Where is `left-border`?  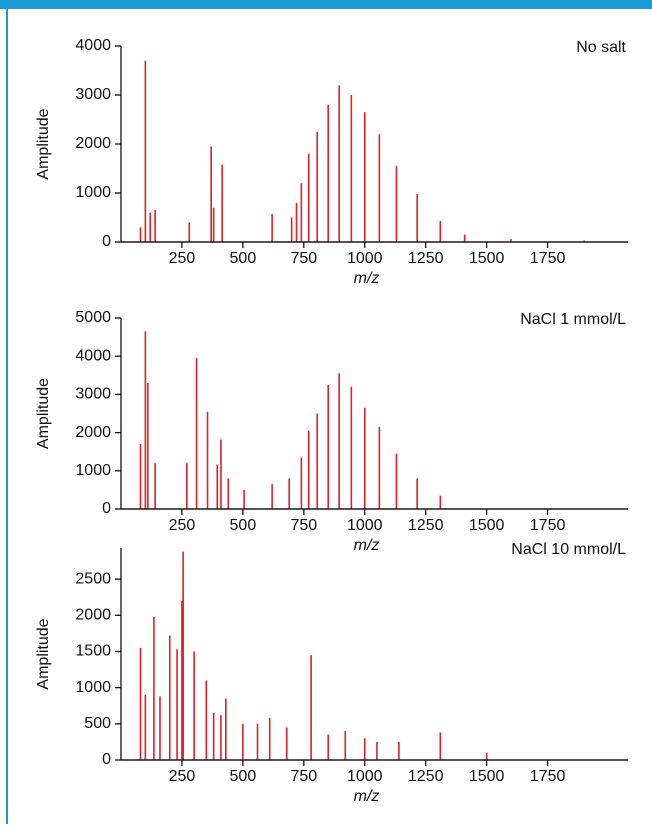 left-border is located at coordinates (7, 416).